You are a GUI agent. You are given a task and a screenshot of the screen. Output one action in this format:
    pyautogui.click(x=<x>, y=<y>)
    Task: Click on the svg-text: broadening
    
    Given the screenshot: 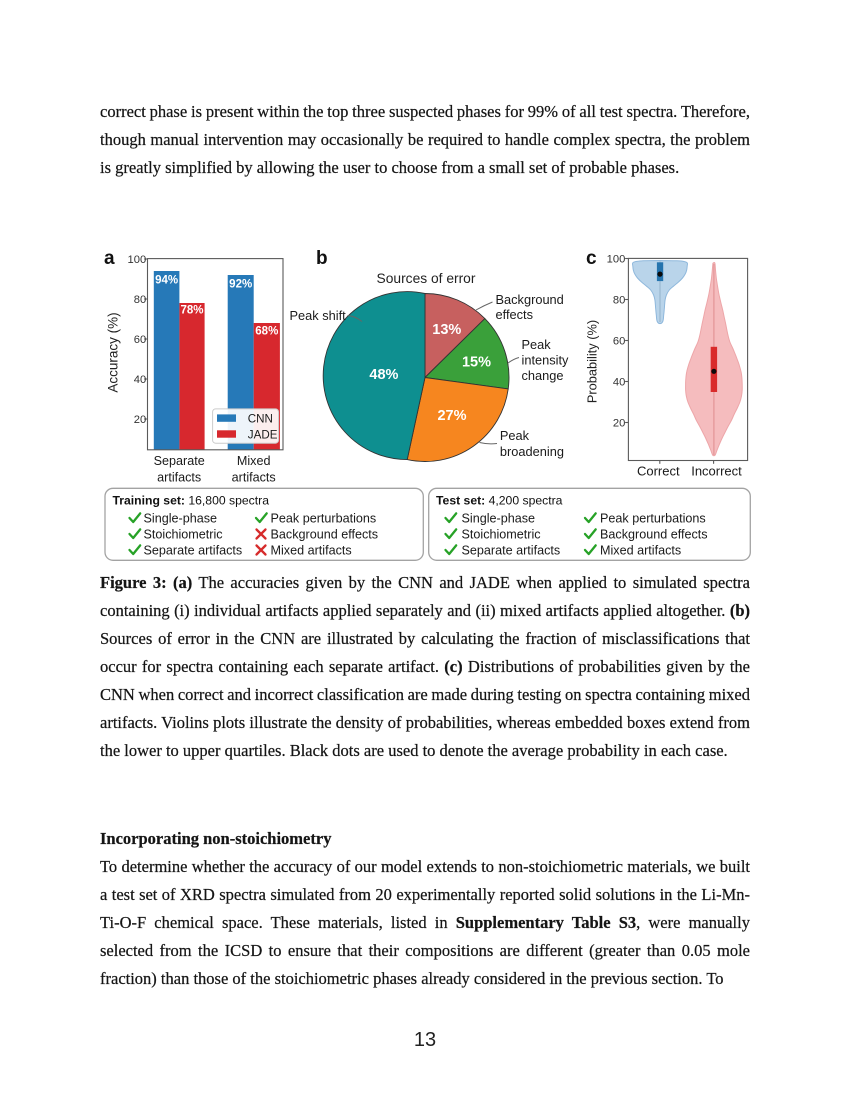 What is the action you would take?
    pyautogui.click(x=532, y=451)
    